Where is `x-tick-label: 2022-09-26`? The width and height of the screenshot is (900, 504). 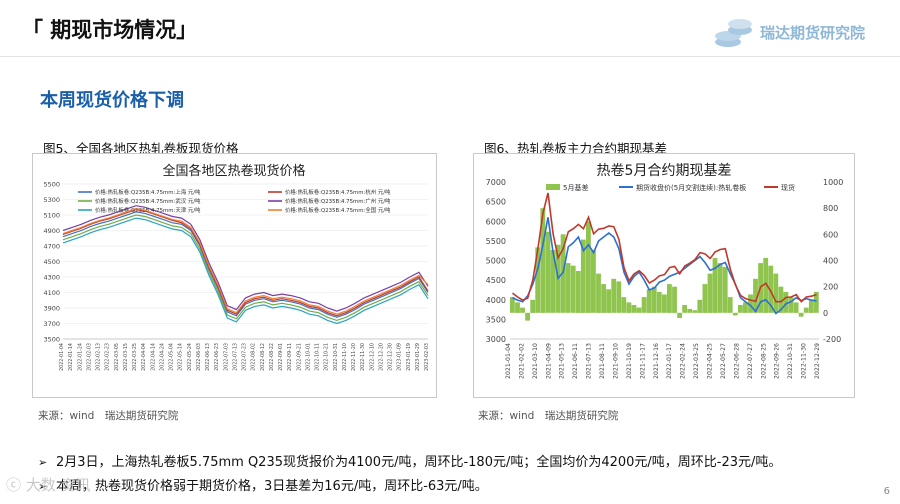 x-tick-label: 2022-09-26 is located at coordinates (777, 361).